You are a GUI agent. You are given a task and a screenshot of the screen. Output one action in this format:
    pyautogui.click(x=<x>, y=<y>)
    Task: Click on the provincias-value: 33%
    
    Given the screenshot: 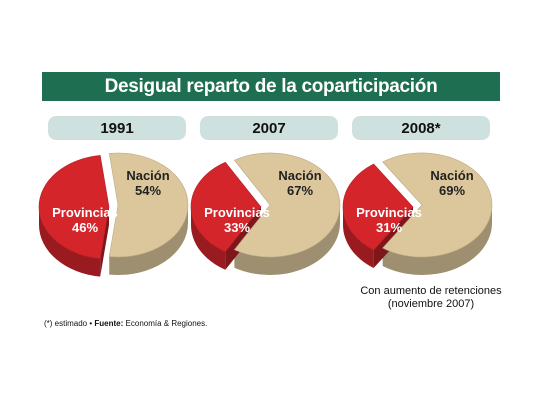 What is the action you would take?
    pyautogui.click(x=237, y=227)
    